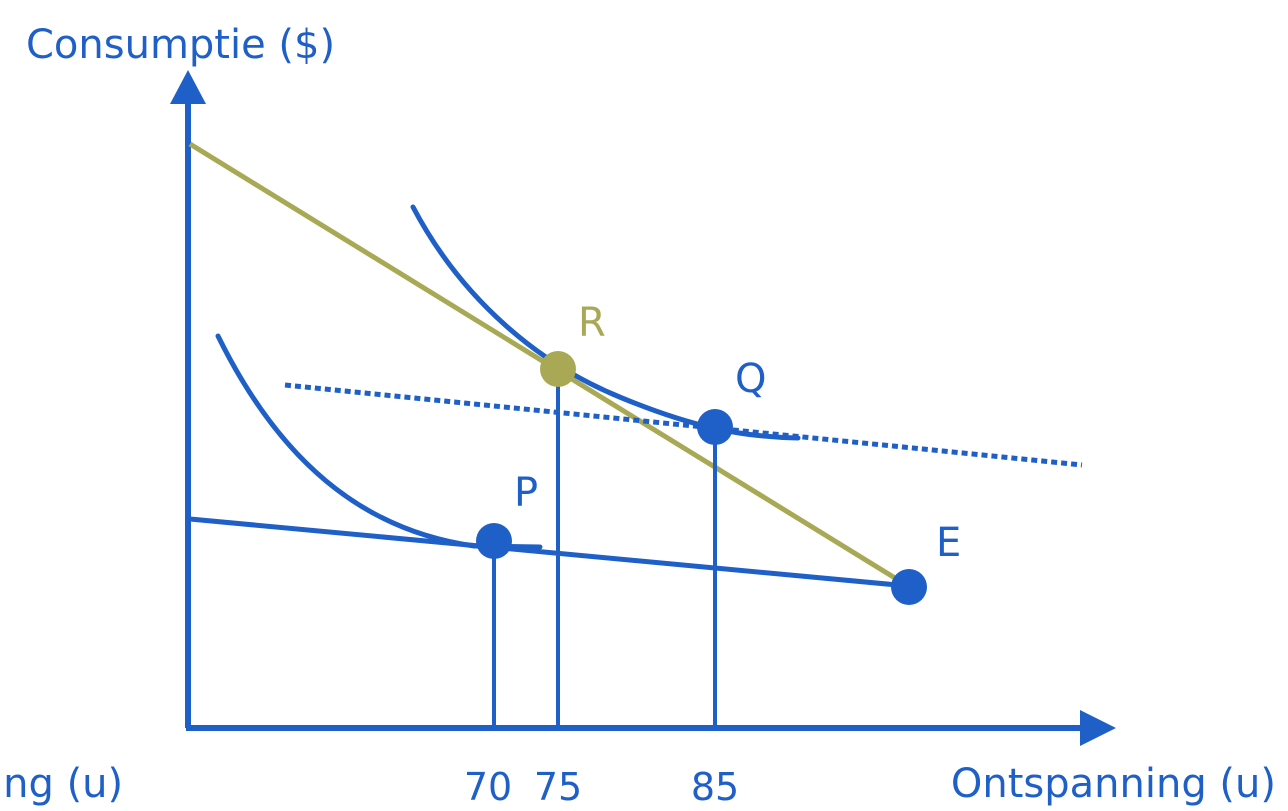  Describe the element at coordinates (909, 587) in the screenshot. I see `point-E` at that location.